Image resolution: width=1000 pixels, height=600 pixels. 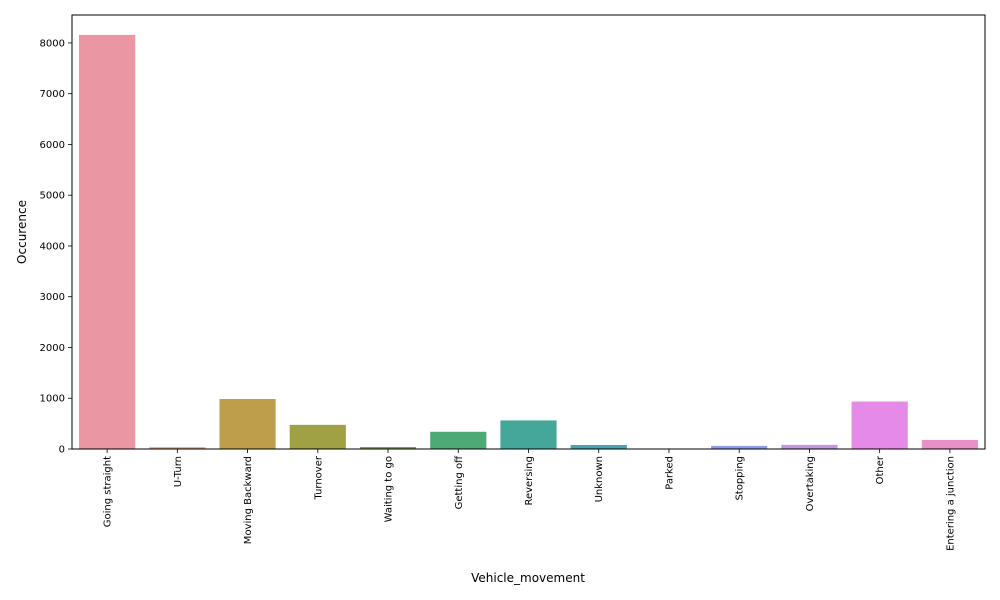 I want to click on y-tick-label: 0, so click(x=62, y=450).